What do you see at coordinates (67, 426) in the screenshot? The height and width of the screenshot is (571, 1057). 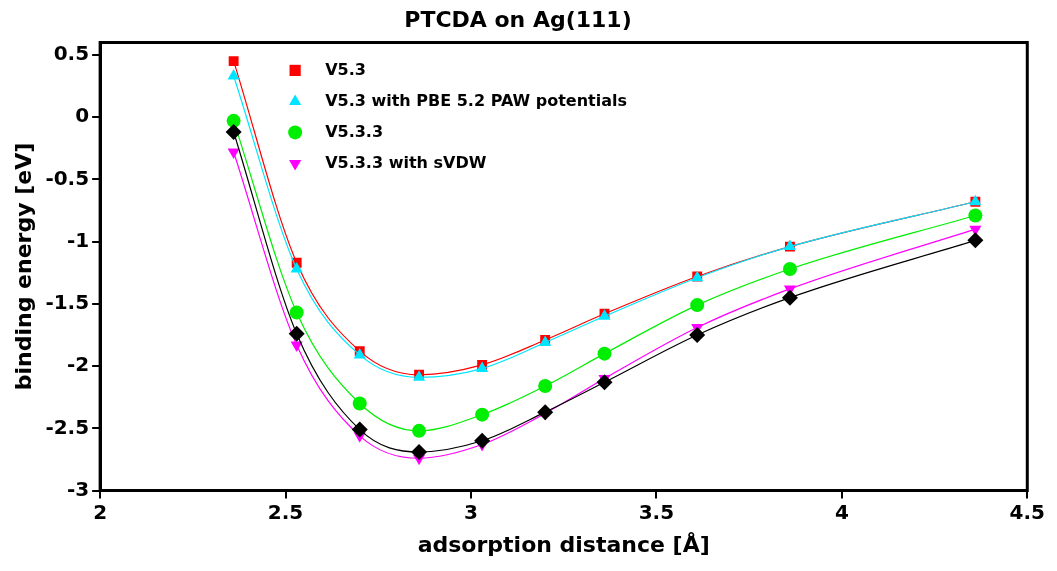 I see `y-tick-label: -2.5` at bounding box center [67, 426].